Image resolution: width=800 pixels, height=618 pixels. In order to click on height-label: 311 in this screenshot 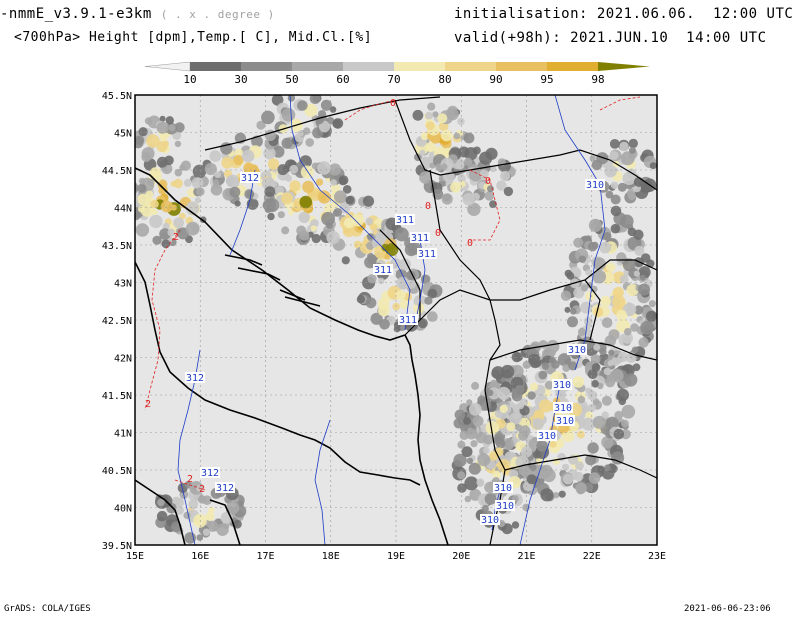, I will do `click(408, 320)`.